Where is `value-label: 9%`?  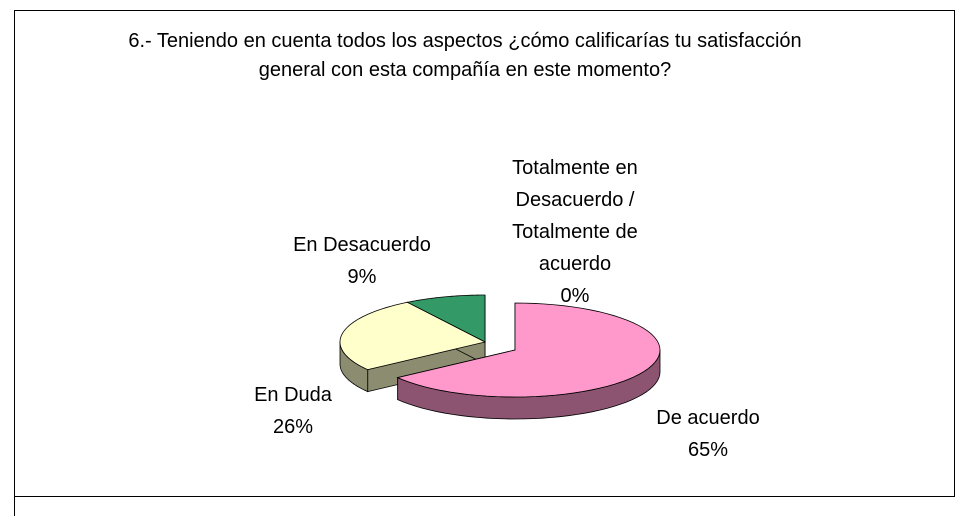 value-label: 9% is located at coordinates (362, 277).